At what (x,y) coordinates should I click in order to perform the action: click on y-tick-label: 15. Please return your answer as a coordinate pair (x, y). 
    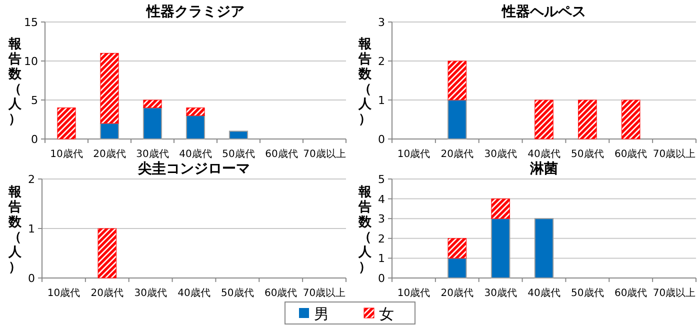
    Looking at the image, I should click on (31, 22).